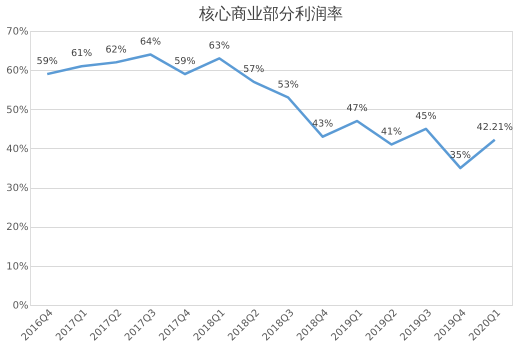  Describe the element at coordinates (17, 110) in the screenshot. I see `y-tick-label: 50%` at that location.